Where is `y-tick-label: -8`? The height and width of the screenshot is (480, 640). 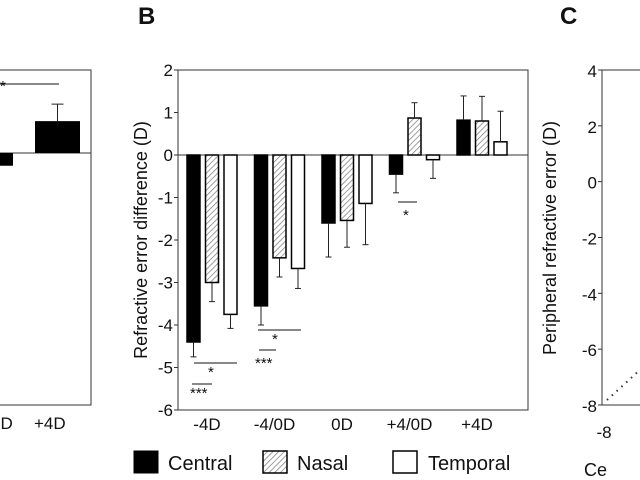 y-tick-label: -8 is located at coordinates (589, 406).